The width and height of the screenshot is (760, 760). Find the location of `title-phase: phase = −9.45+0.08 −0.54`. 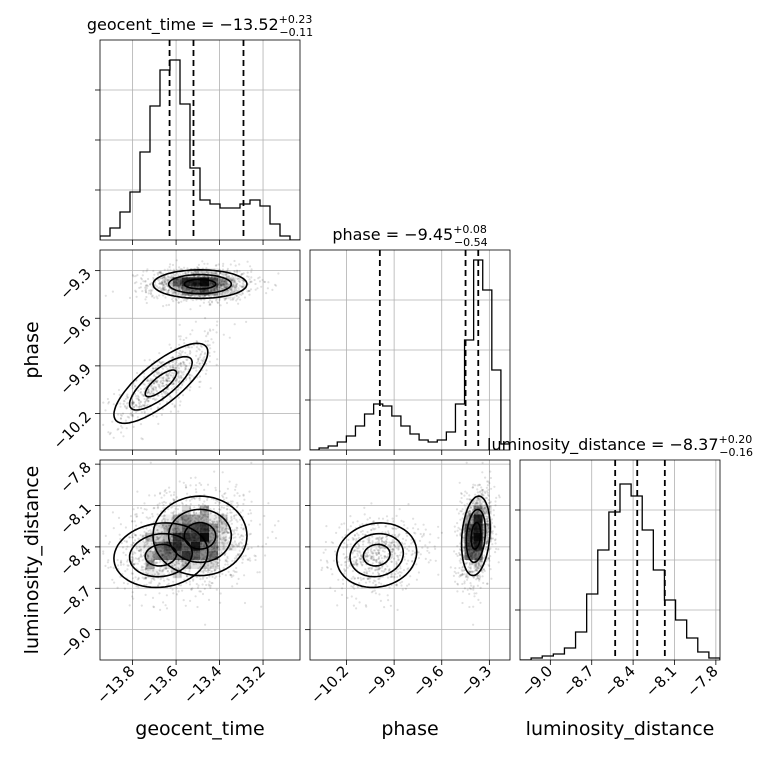

title-phase: phase = −9.45+0.08 −0.54 is located at coordinates (409, 236).